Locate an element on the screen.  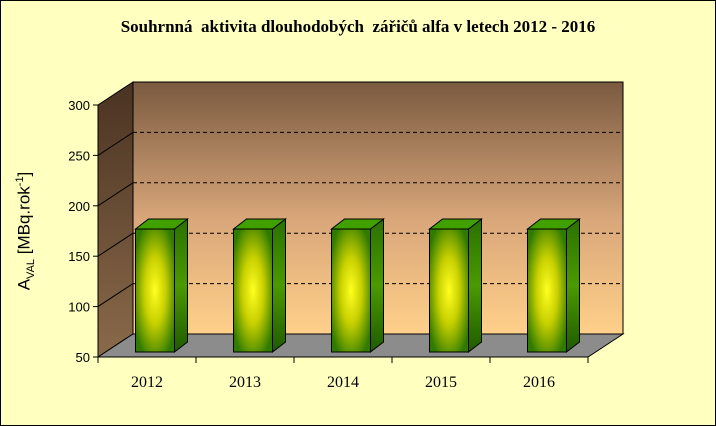
x-tick-label: 2015 is located at coordinates (441, 382).